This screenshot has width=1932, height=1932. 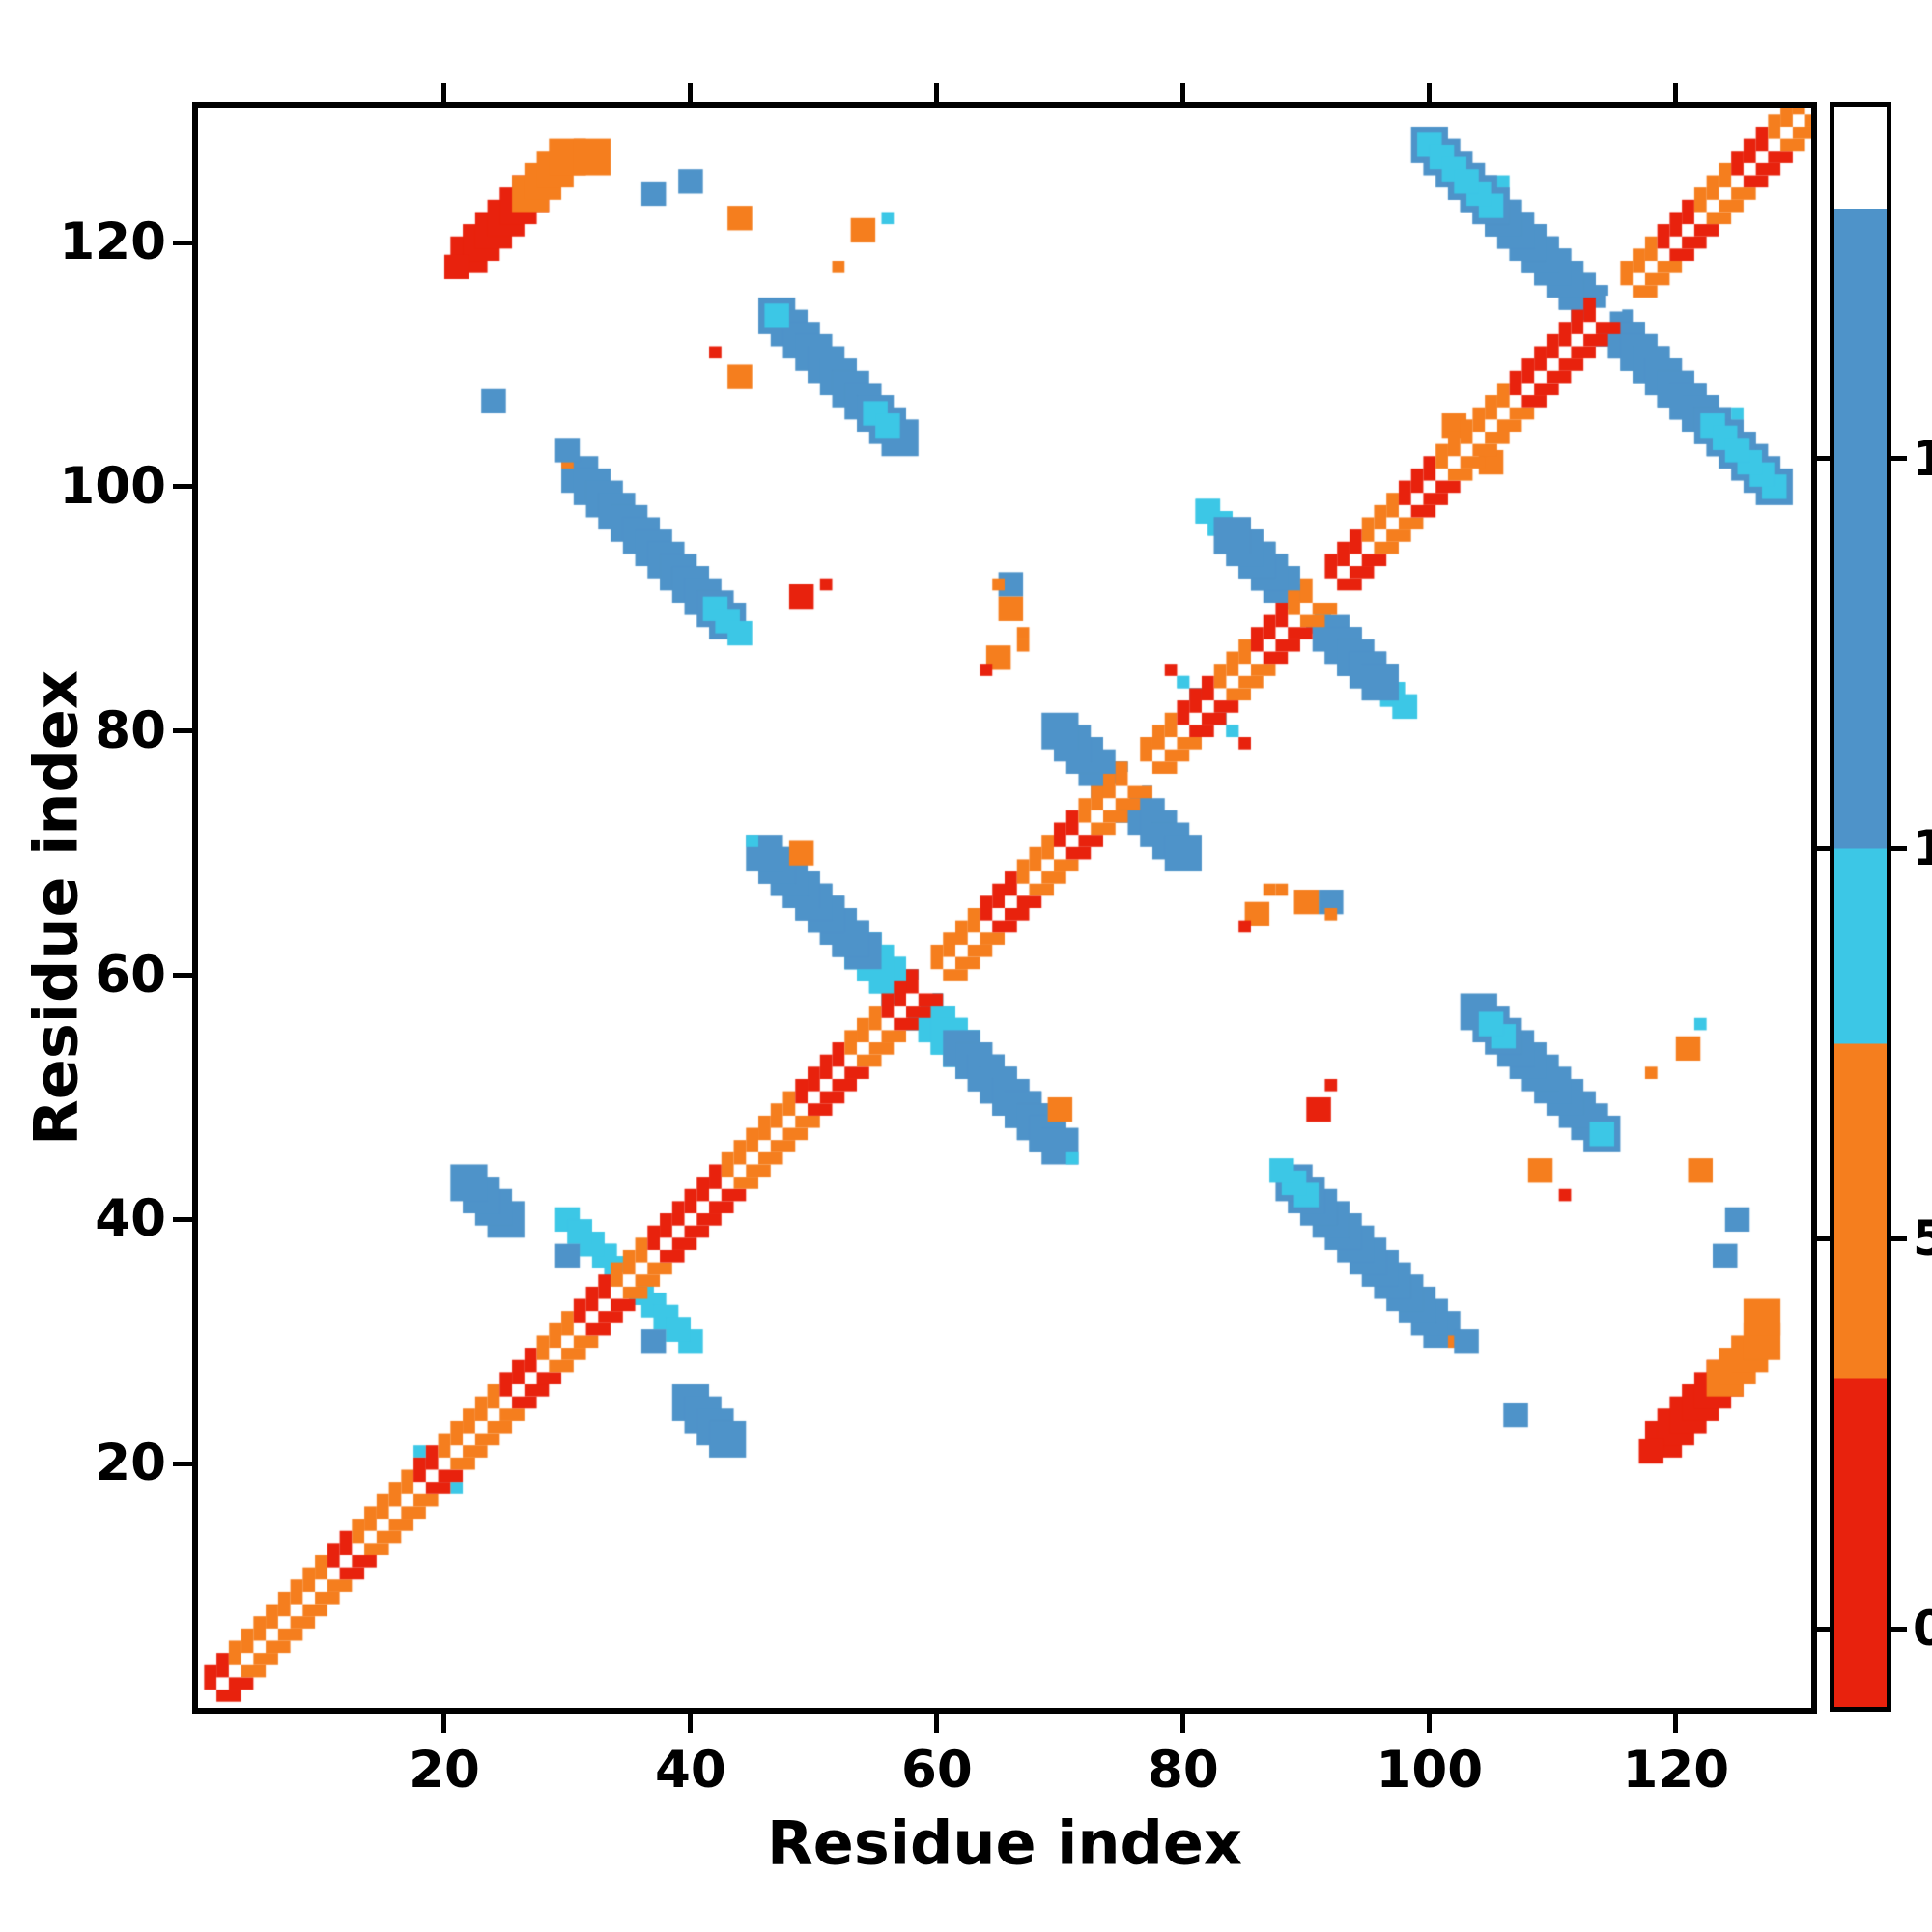 What do you see at coordinates (130, 1463) in the screenshot?
I see `y-tick-label: 20` at bounding box center [130, 1463].